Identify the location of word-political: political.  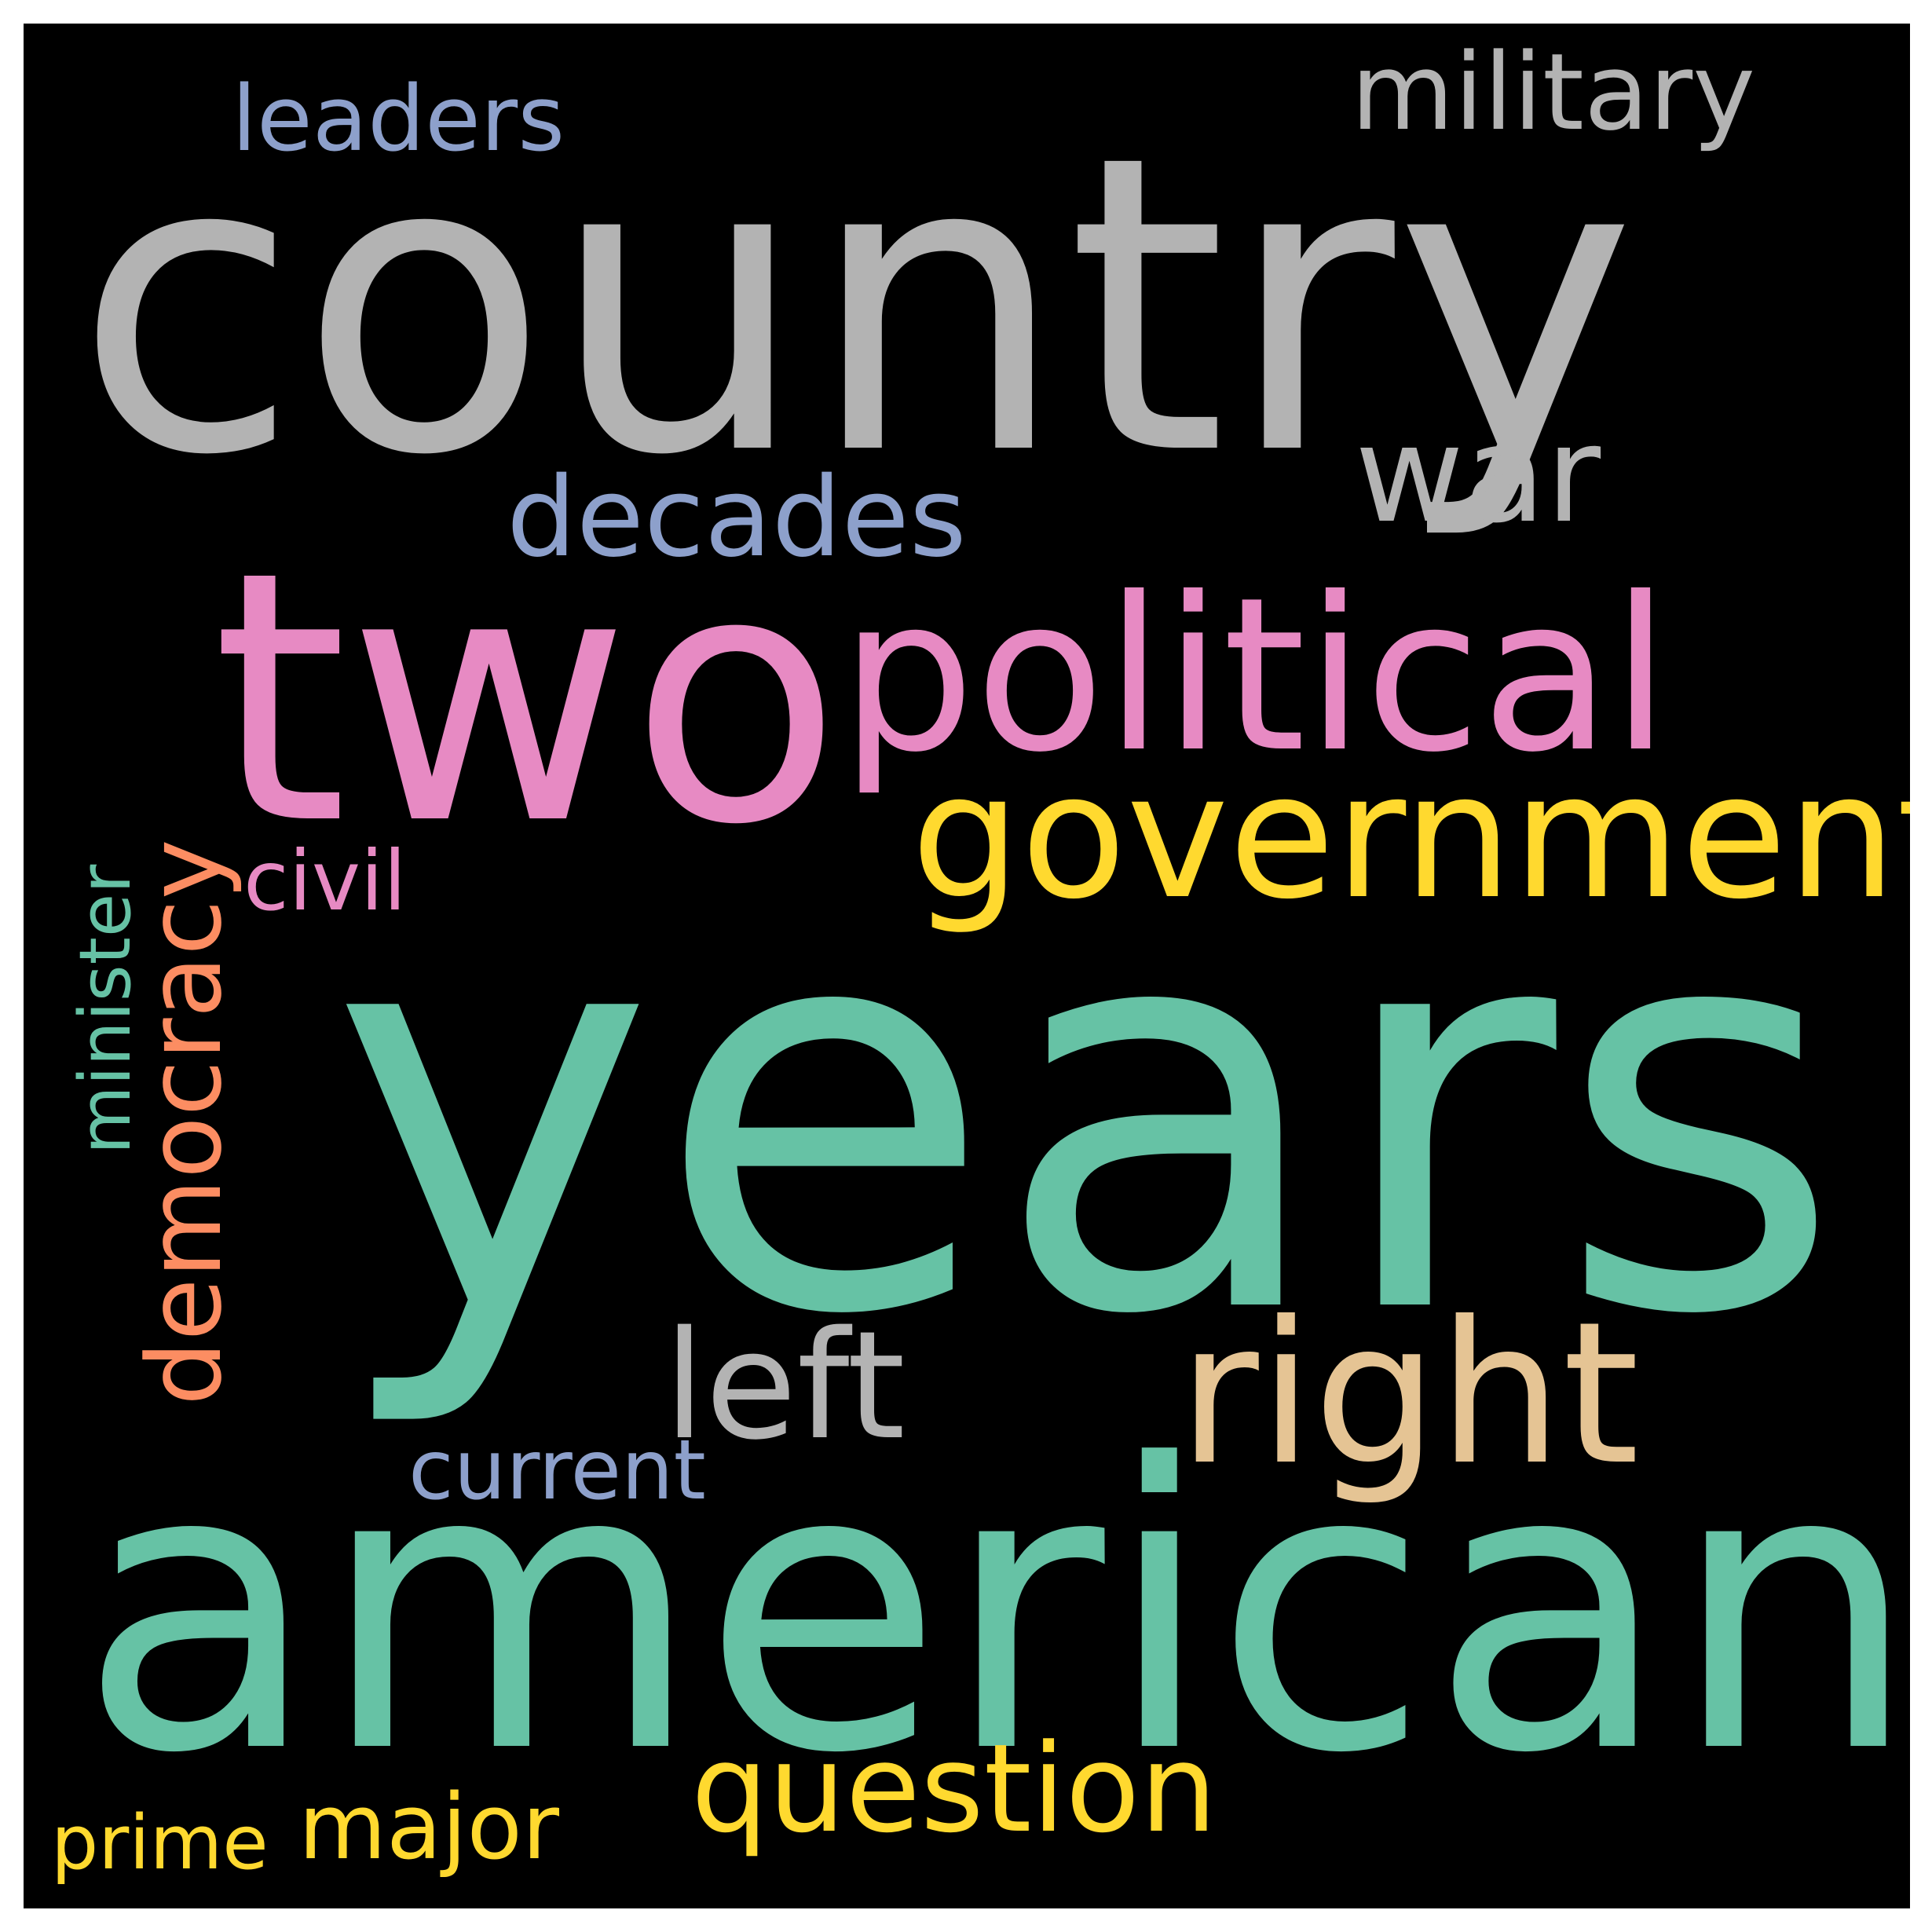
(1255, 675).